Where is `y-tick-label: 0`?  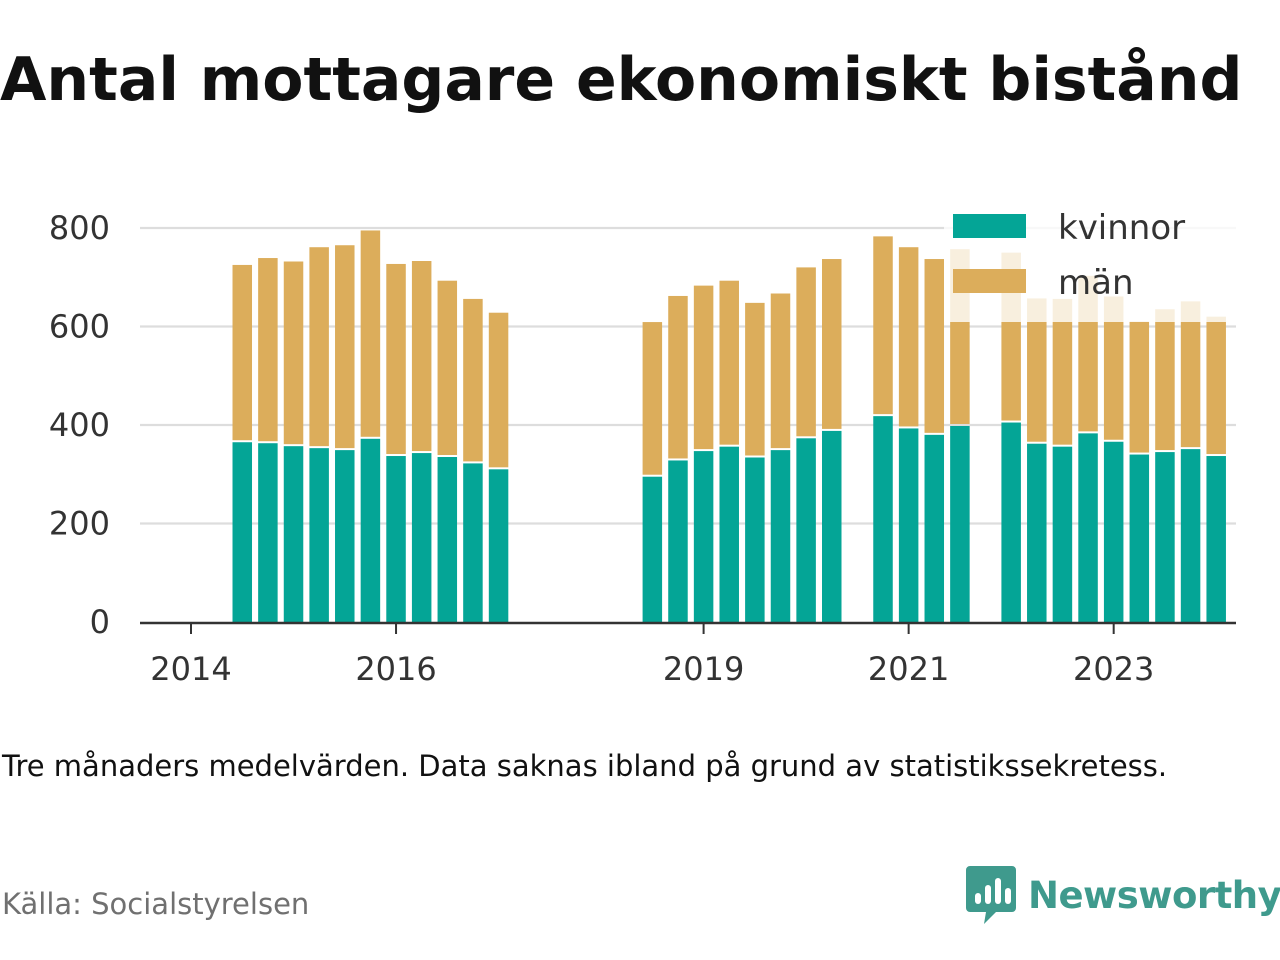 y-tick-label: 0 is located at coordinates (100, 622).